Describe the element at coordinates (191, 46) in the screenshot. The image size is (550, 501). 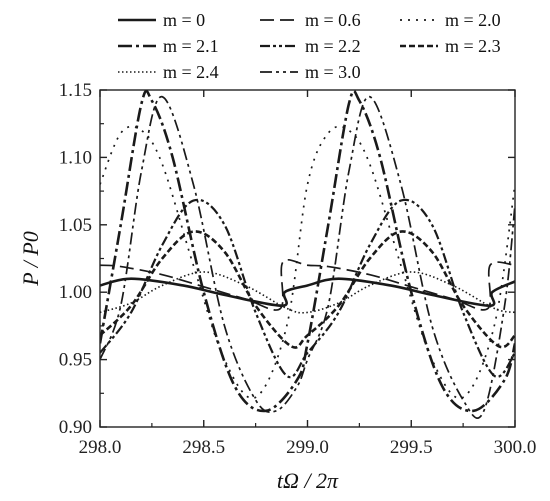
I see `legend-label: m = 2.1` at that location.